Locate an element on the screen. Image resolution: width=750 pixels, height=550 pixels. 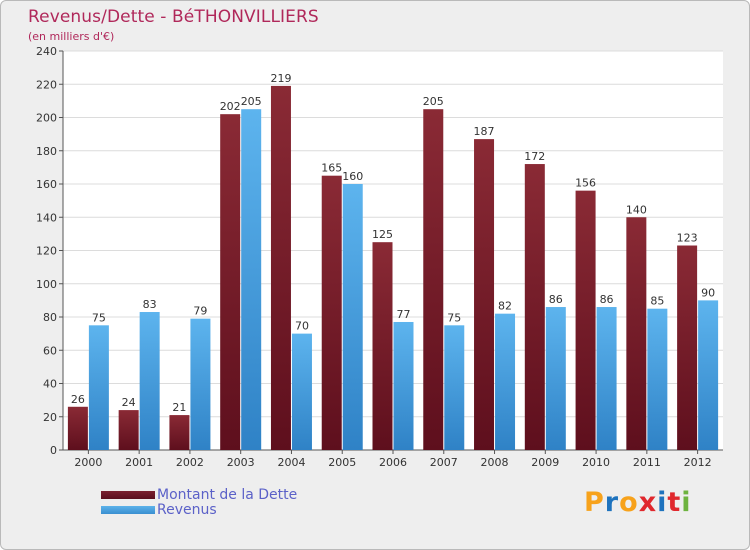
y-tick-label: 60 is located at coordinates (50, 350).